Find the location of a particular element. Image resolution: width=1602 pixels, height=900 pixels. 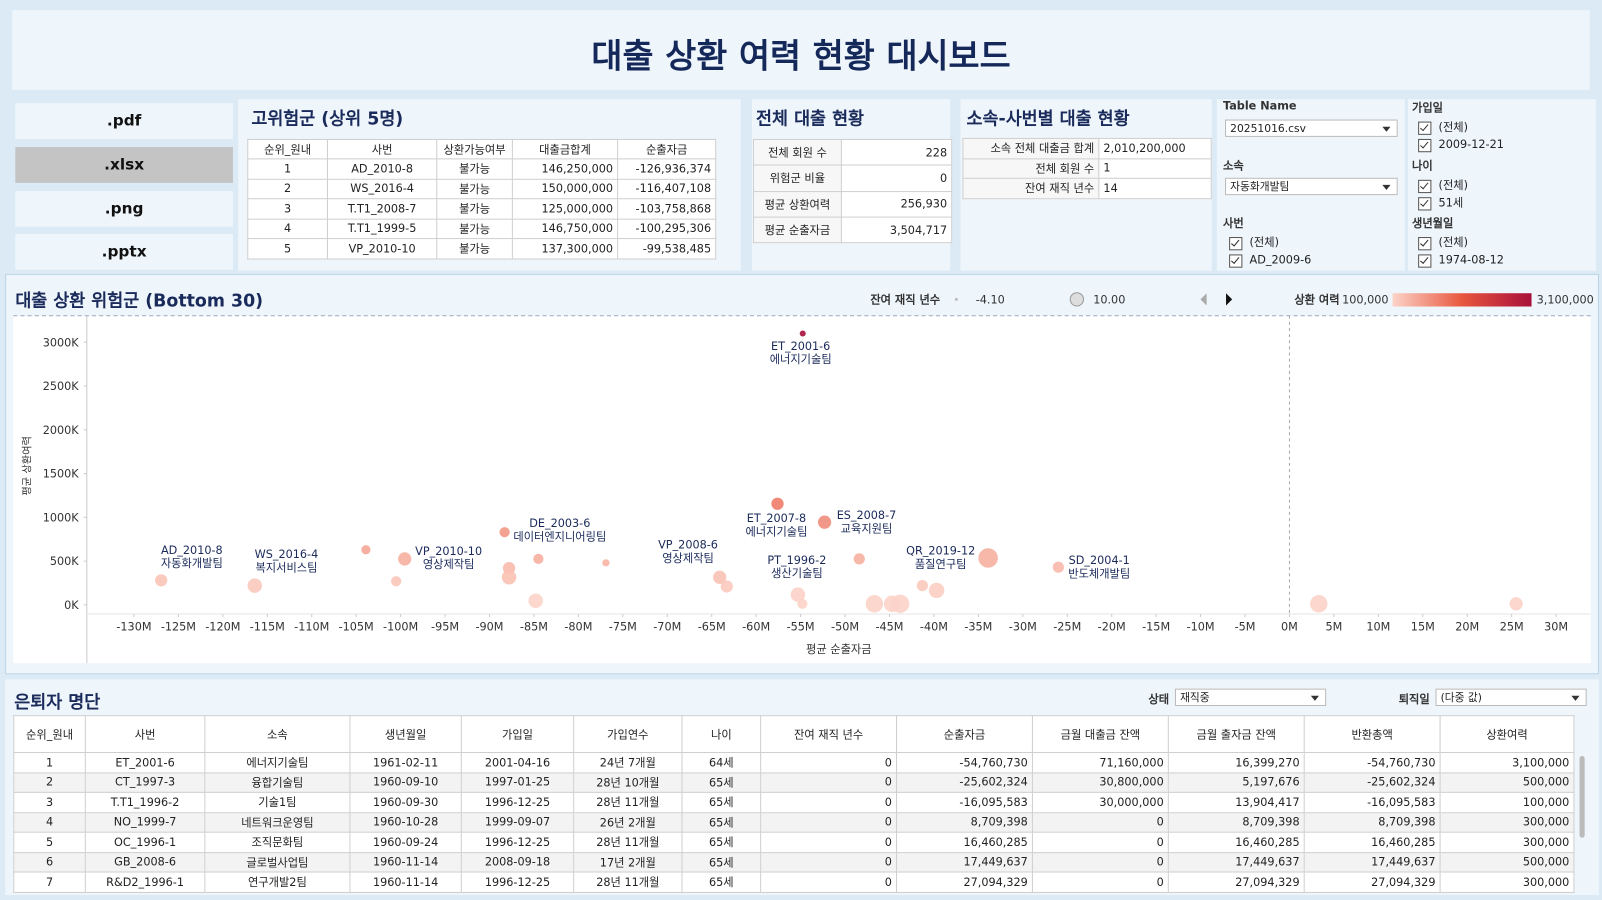

column-header: 사번 is located at coordinates (382, 149).